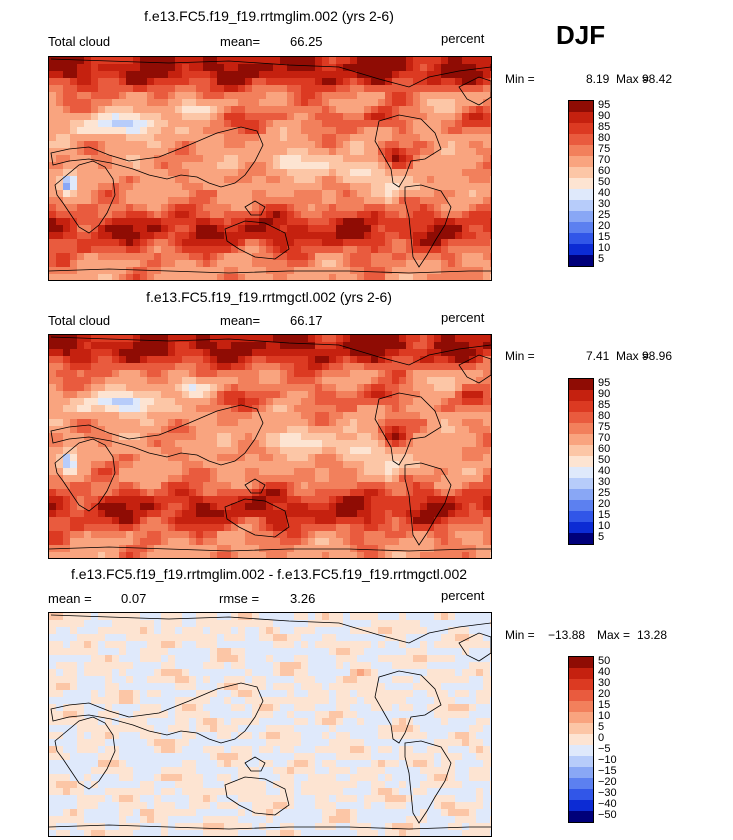  Describe the element at coordinates (607, 793) in the screenshot. I see `colorbar-tick-label: −30` at that location.